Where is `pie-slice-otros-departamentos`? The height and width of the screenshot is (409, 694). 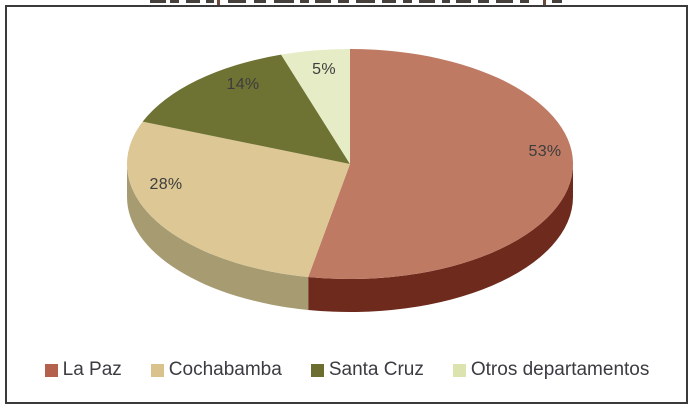
pie-slice-otros-departamentos is located at coordinates (315, 106).